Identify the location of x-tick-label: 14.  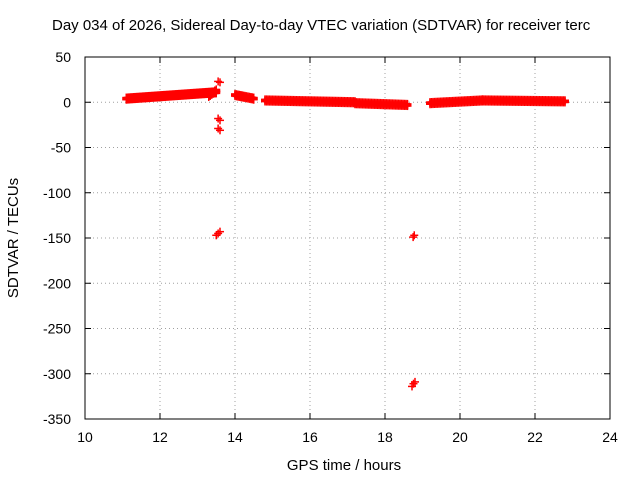
(235, 437).